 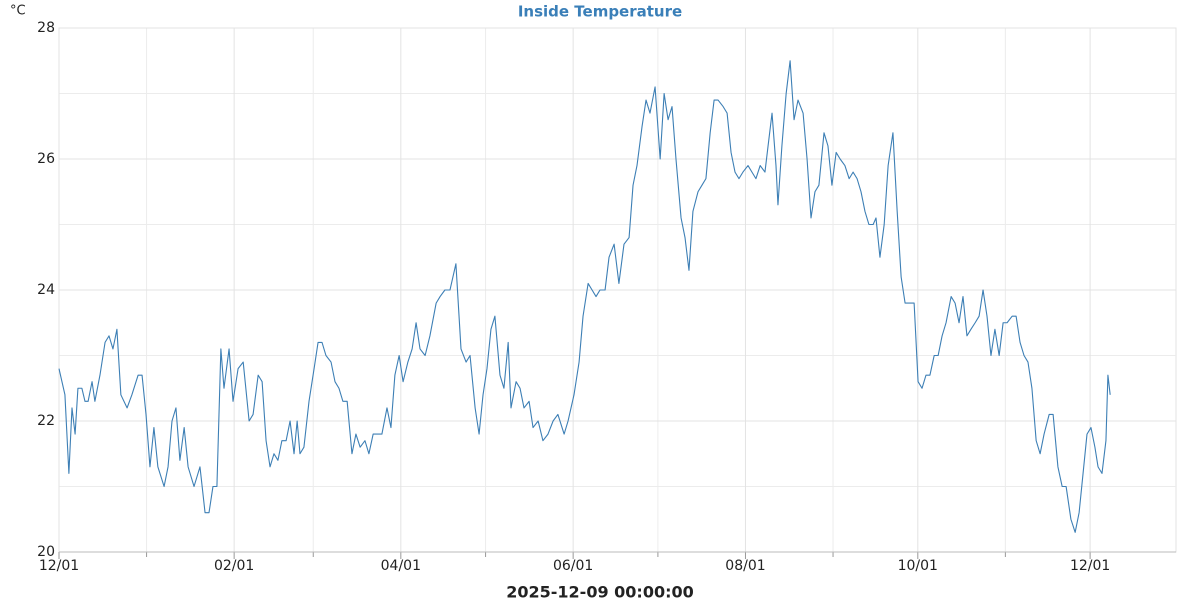 What do you see at coordinates (745, 566) in the screenshot?
I see `x-tick-label: 08/01` at bounding box center [745, 566].